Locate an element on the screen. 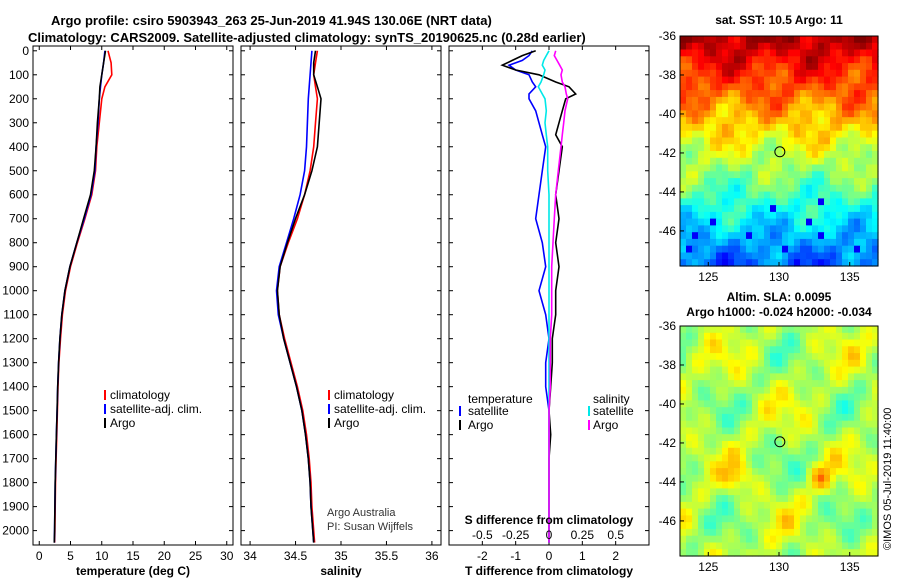  map-x-tick-label: 135 is located at coordinates (850, 277).